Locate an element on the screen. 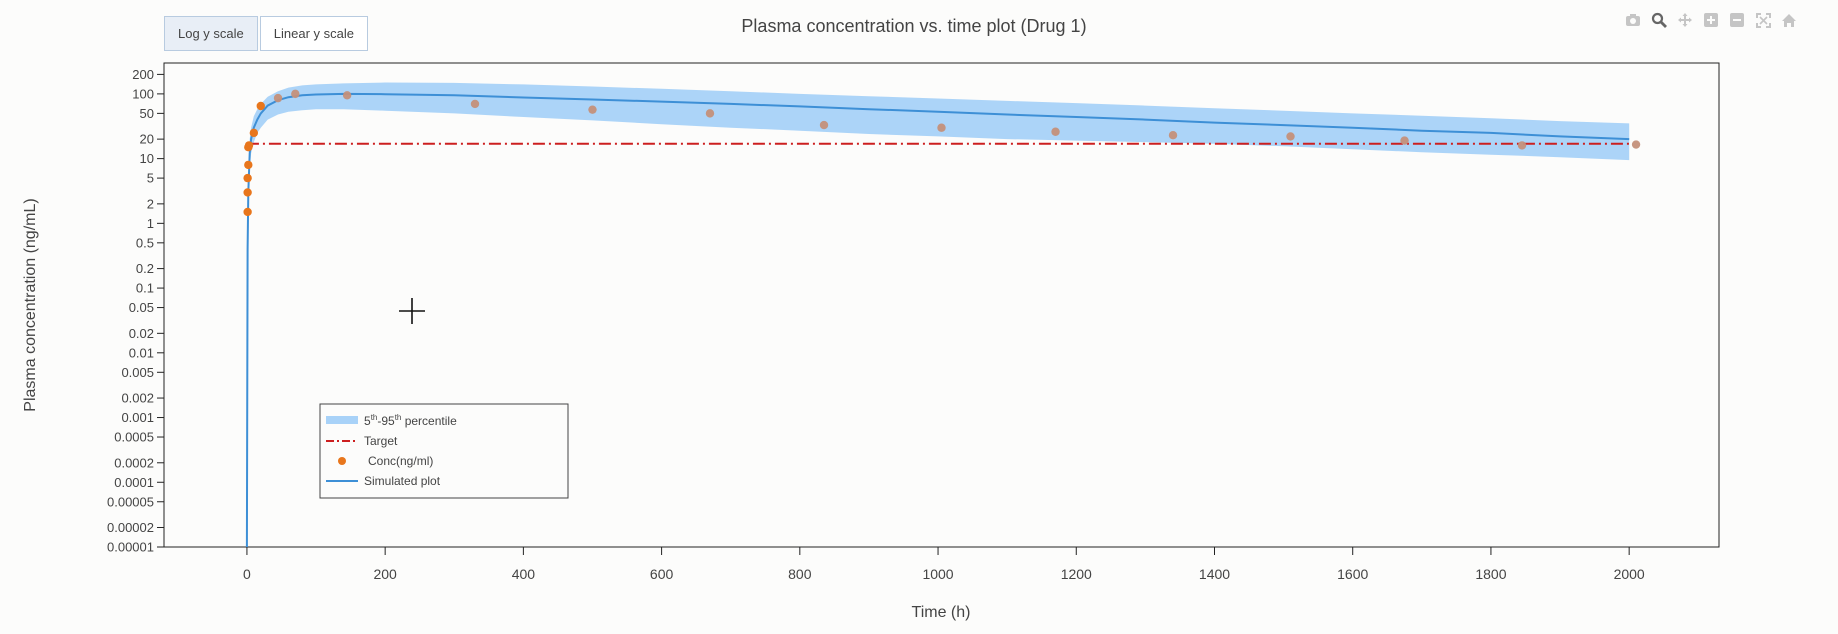  y-tick-label: 20 is located at coordinates (147, 139).